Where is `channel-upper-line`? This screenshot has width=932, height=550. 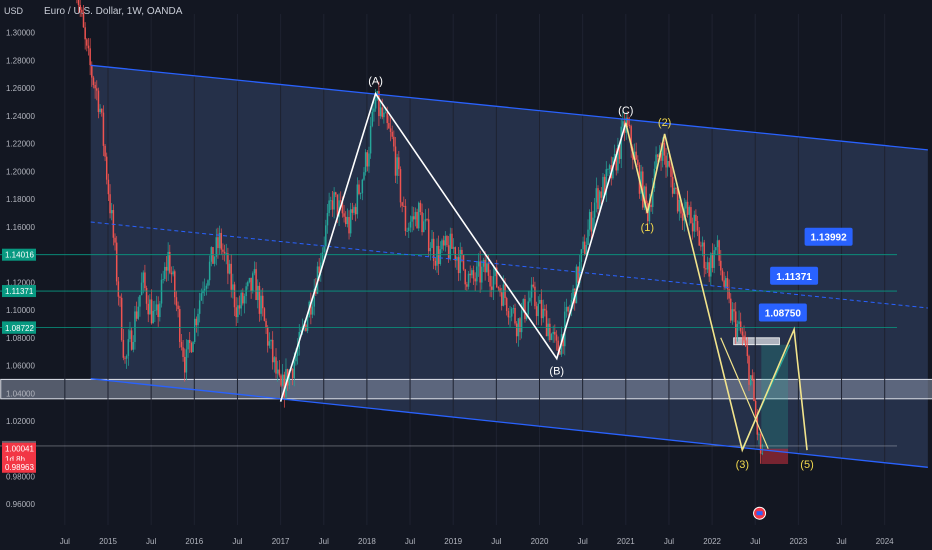
channel-upper-line is located at coordinates (509, 107).